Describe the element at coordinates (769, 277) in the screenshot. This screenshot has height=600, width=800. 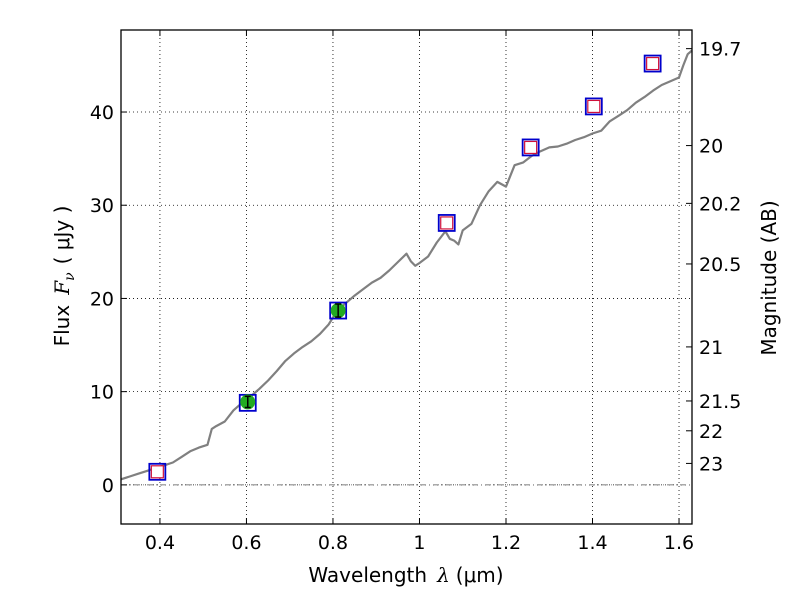
I see `y2-axis-label: Magnitude (AB)` at that location.